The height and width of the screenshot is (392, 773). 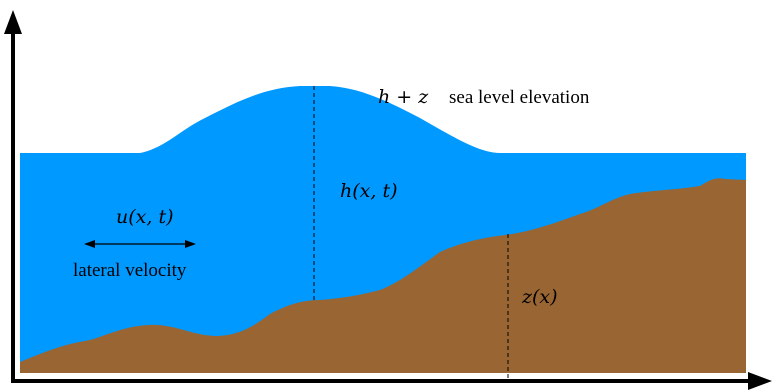 What do you see at coordinates (13, 22) in the screenshot?
I see `vertical-axis-arrowhead` at bounding box center [13, 22].